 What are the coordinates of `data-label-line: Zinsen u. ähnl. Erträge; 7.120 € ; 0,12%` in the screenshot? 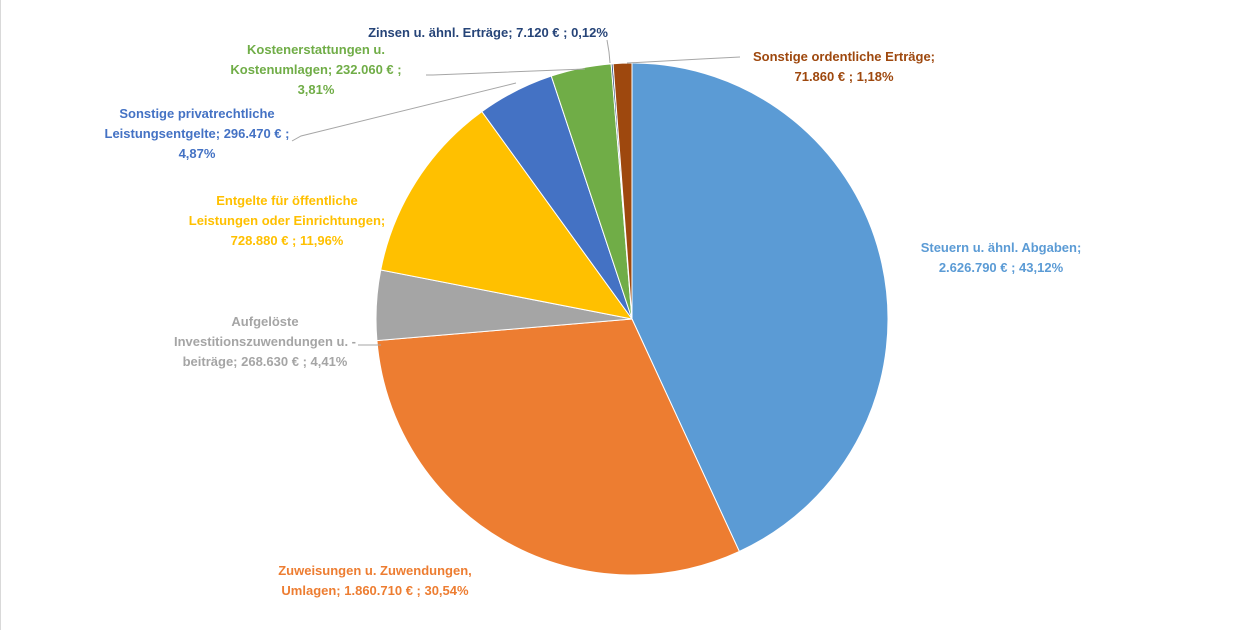 It's located at (488, 32).